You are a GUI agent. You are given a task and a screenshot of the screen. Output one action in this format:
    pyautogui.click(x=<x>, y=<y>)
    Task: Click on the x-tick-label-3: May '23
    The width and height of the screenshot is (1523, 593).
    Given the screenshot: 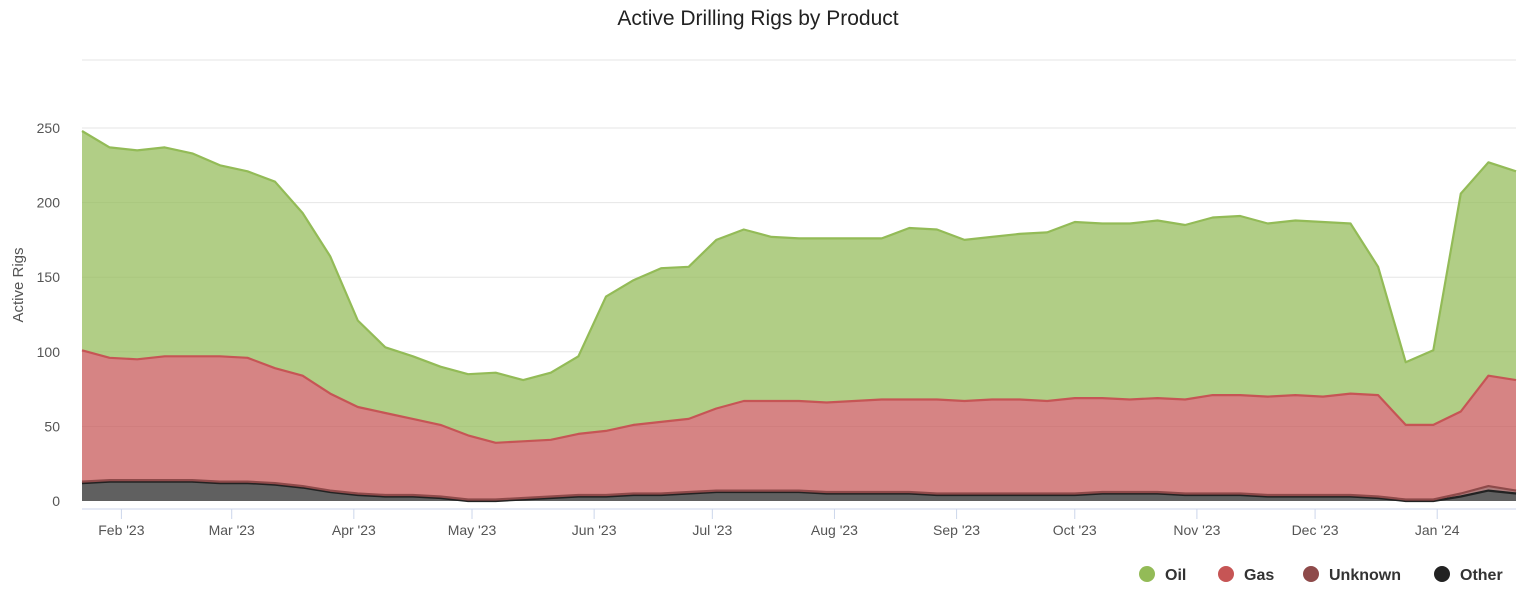 What is the action you would take?
    pyautogui.click(x=472, y=530)
    